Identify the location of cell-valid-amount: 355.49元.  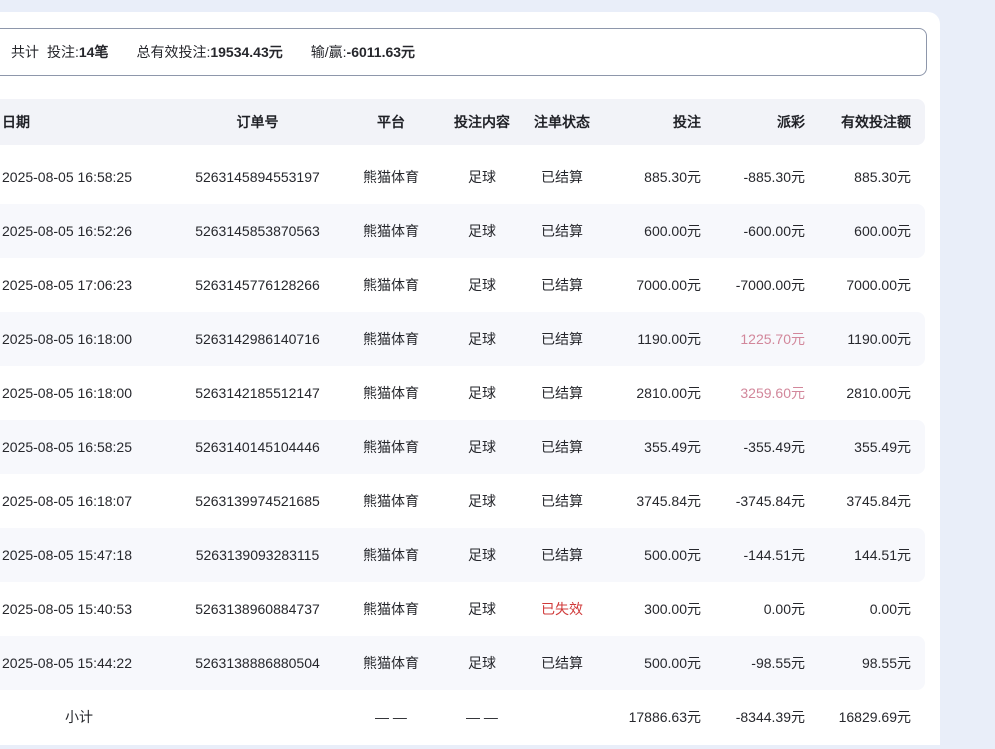
(882, 447).